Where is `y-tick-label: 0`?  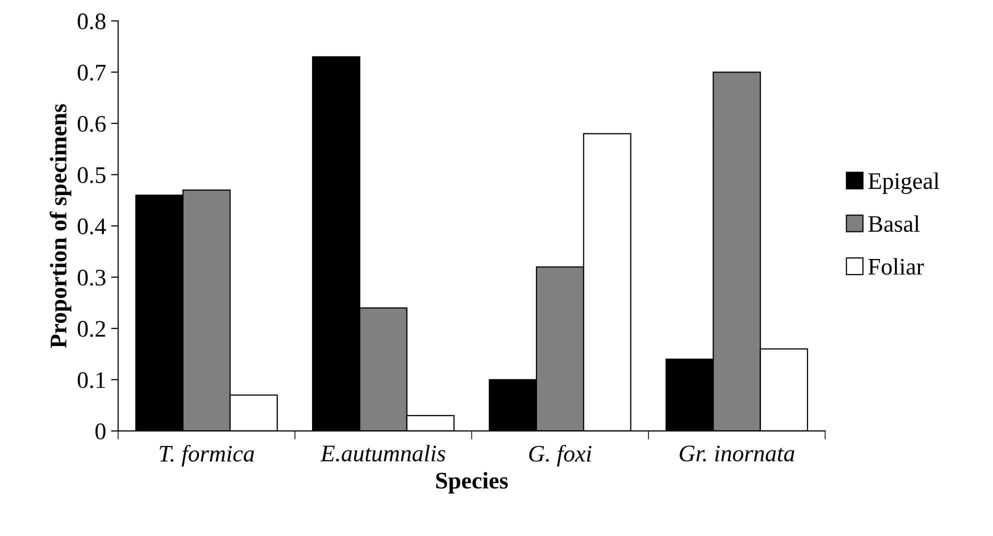
y-tick-label: 0 is located at coordinates (100, 431).